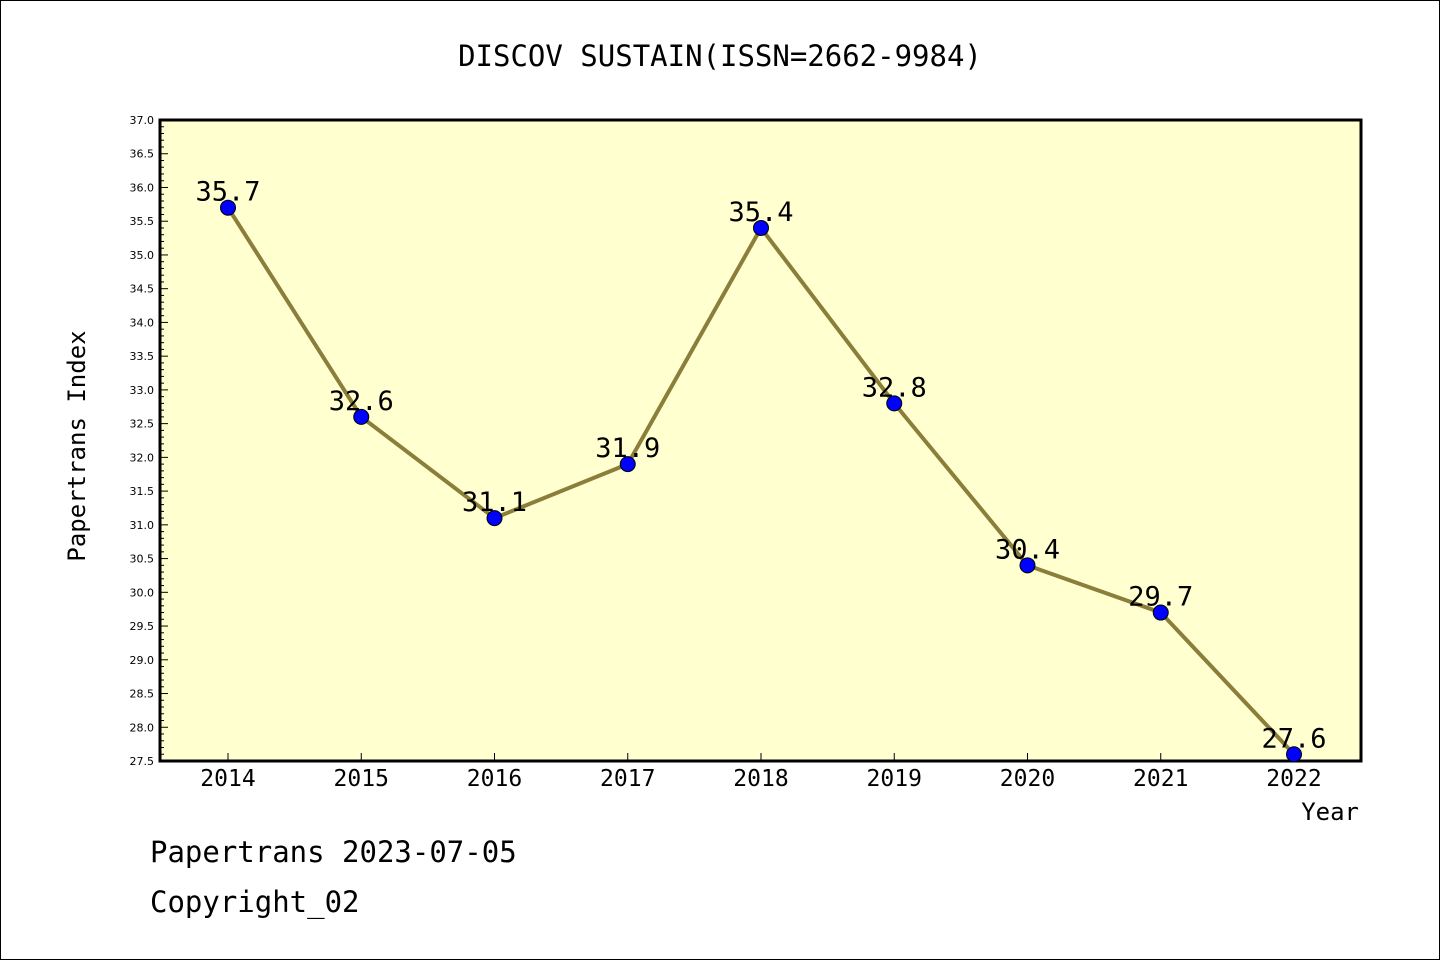 The height and width of the screenshot is (960, 1440). What do you see at coordinates (142, 761) in the screenshot?
I see `y-tick-label: 27.5` at bounding box center [142, 761].